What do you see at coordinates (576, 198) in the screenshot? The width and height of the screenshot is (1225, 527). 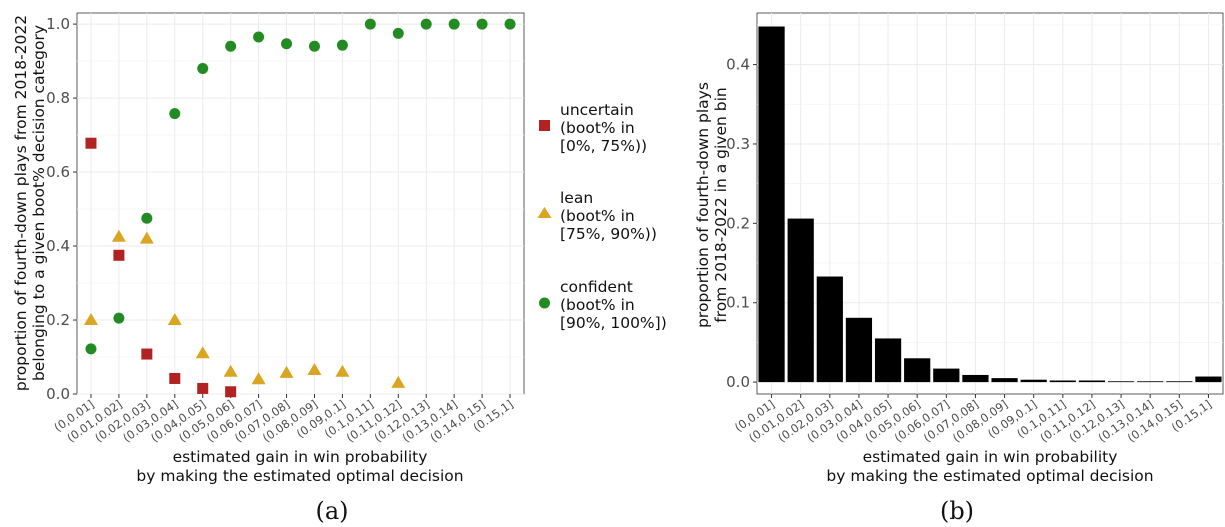 I see `legend-lean-line1: lean` at bounding box center [576, 198].